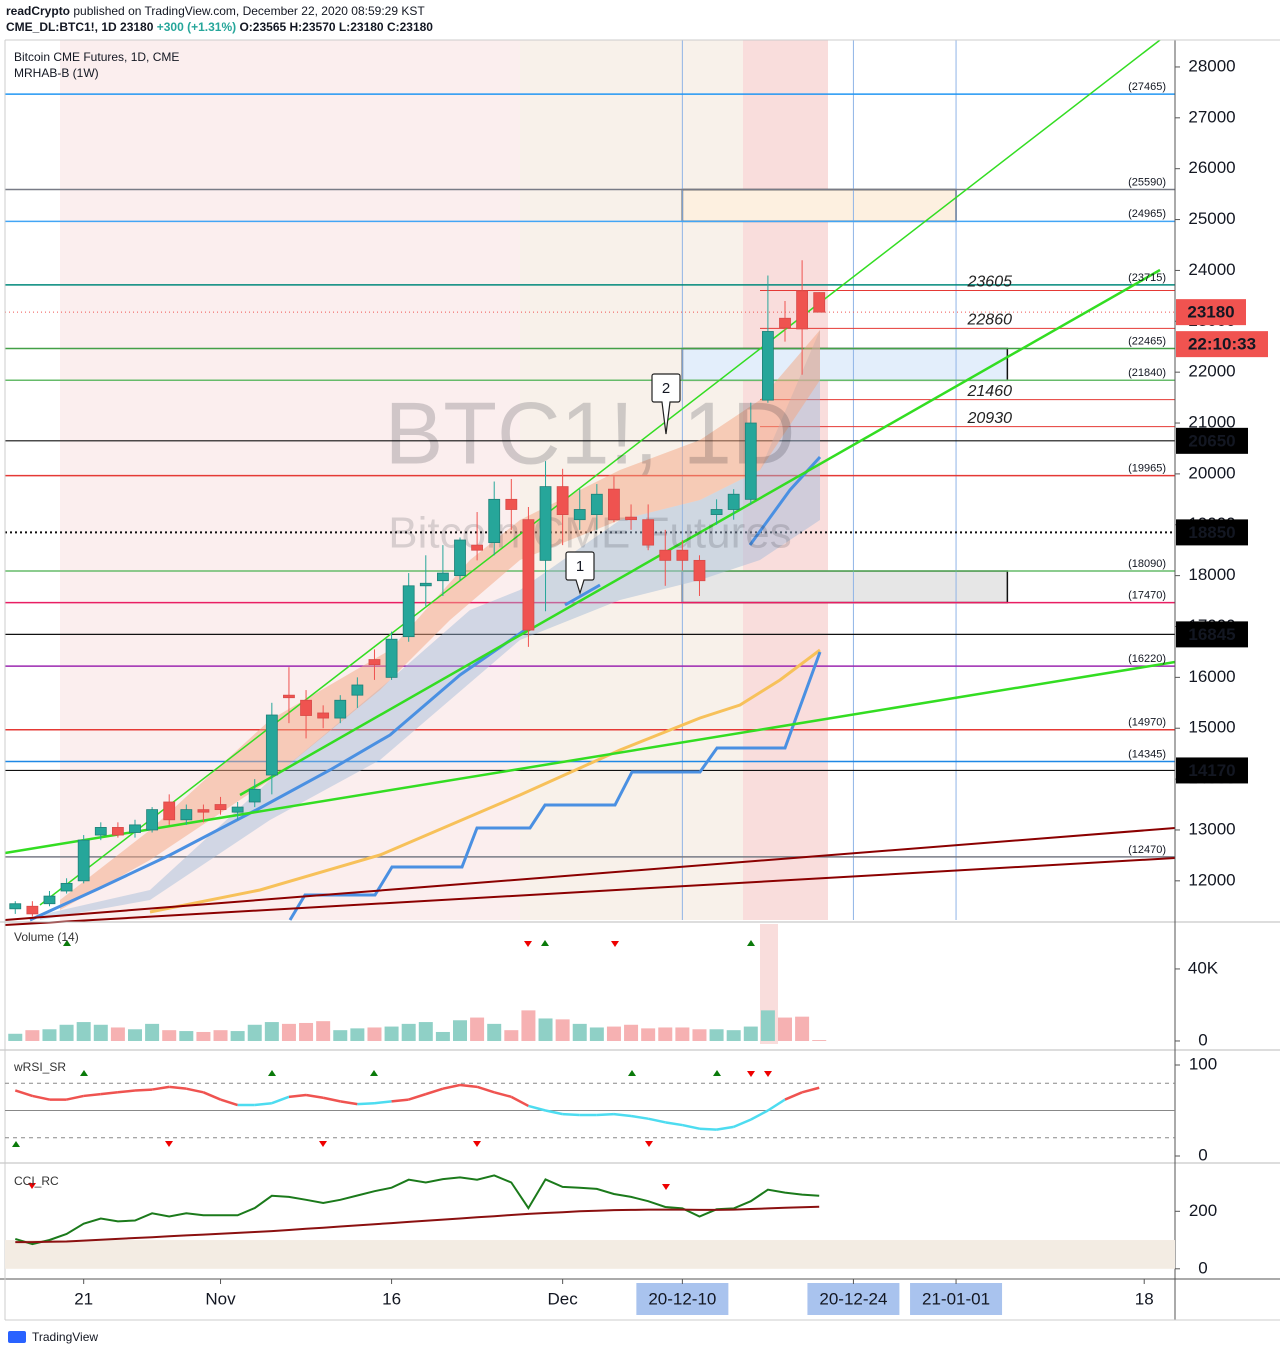 This screenshot has height=1355, width=1280. Describe the element at coordinates (1147, 659) in the screenshot. I see `level-label: (16220)` at that location.